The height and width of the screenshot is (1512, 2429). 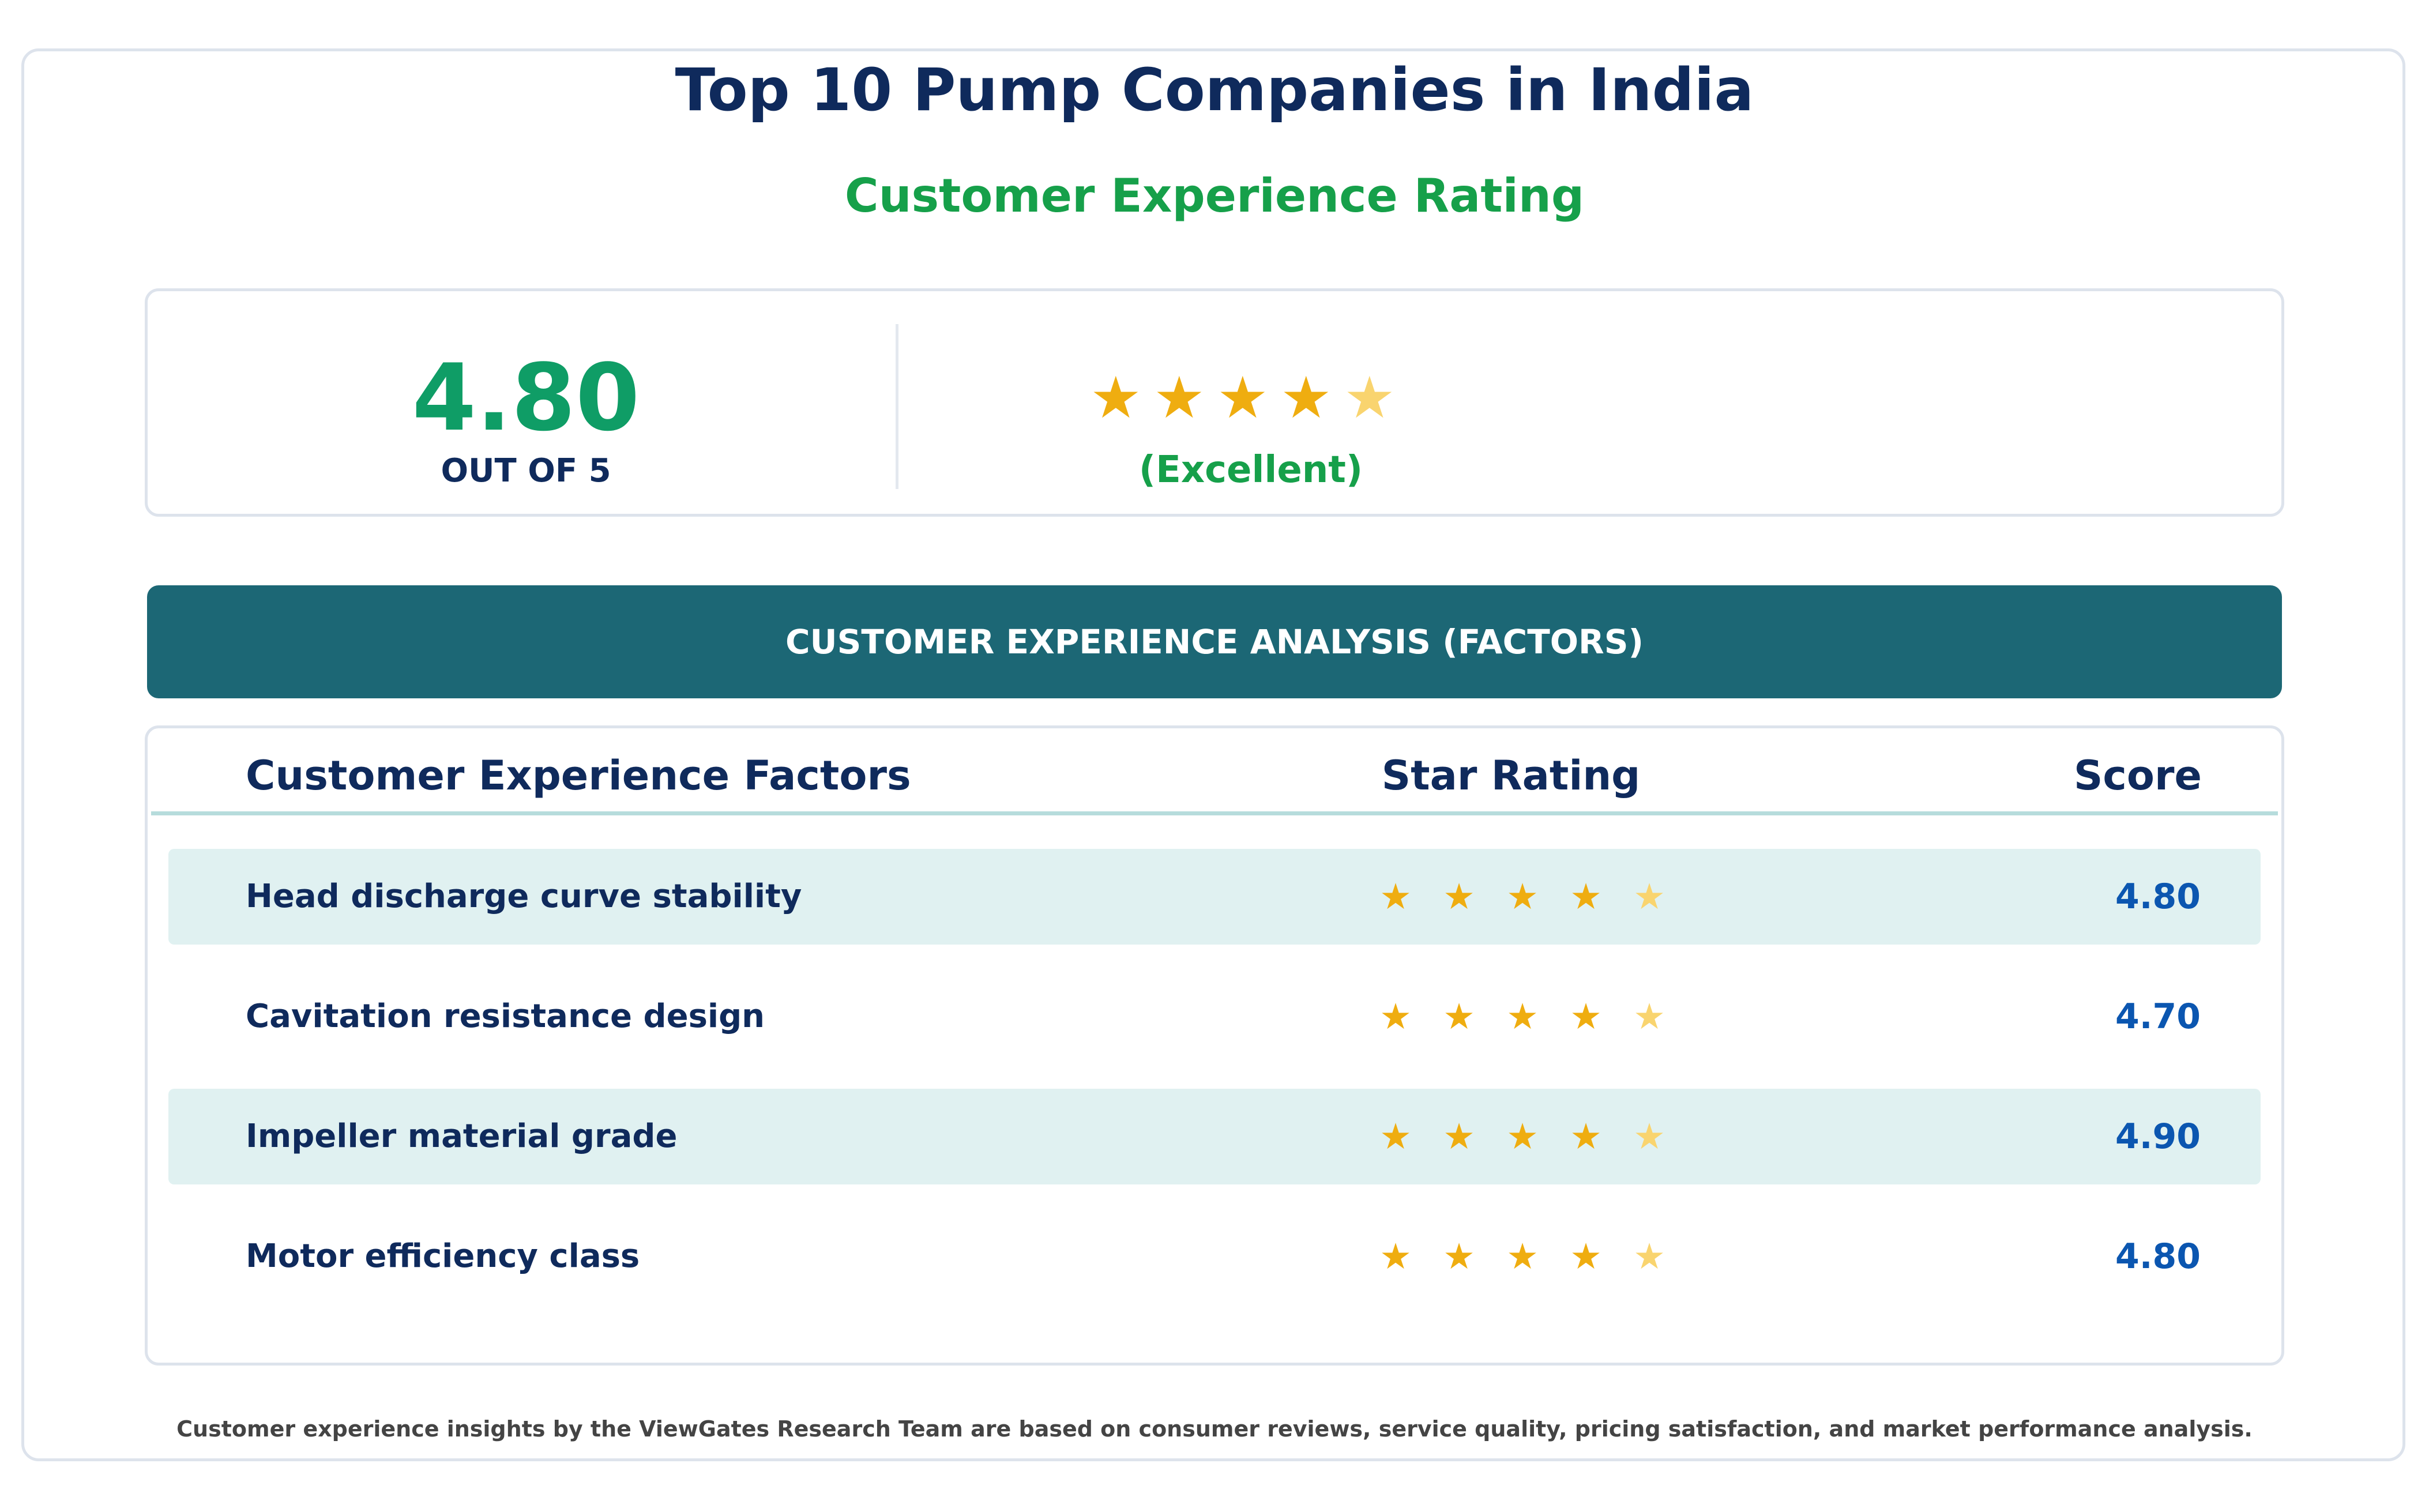 I want to click on summary-card, so click(x=1214, y=402).